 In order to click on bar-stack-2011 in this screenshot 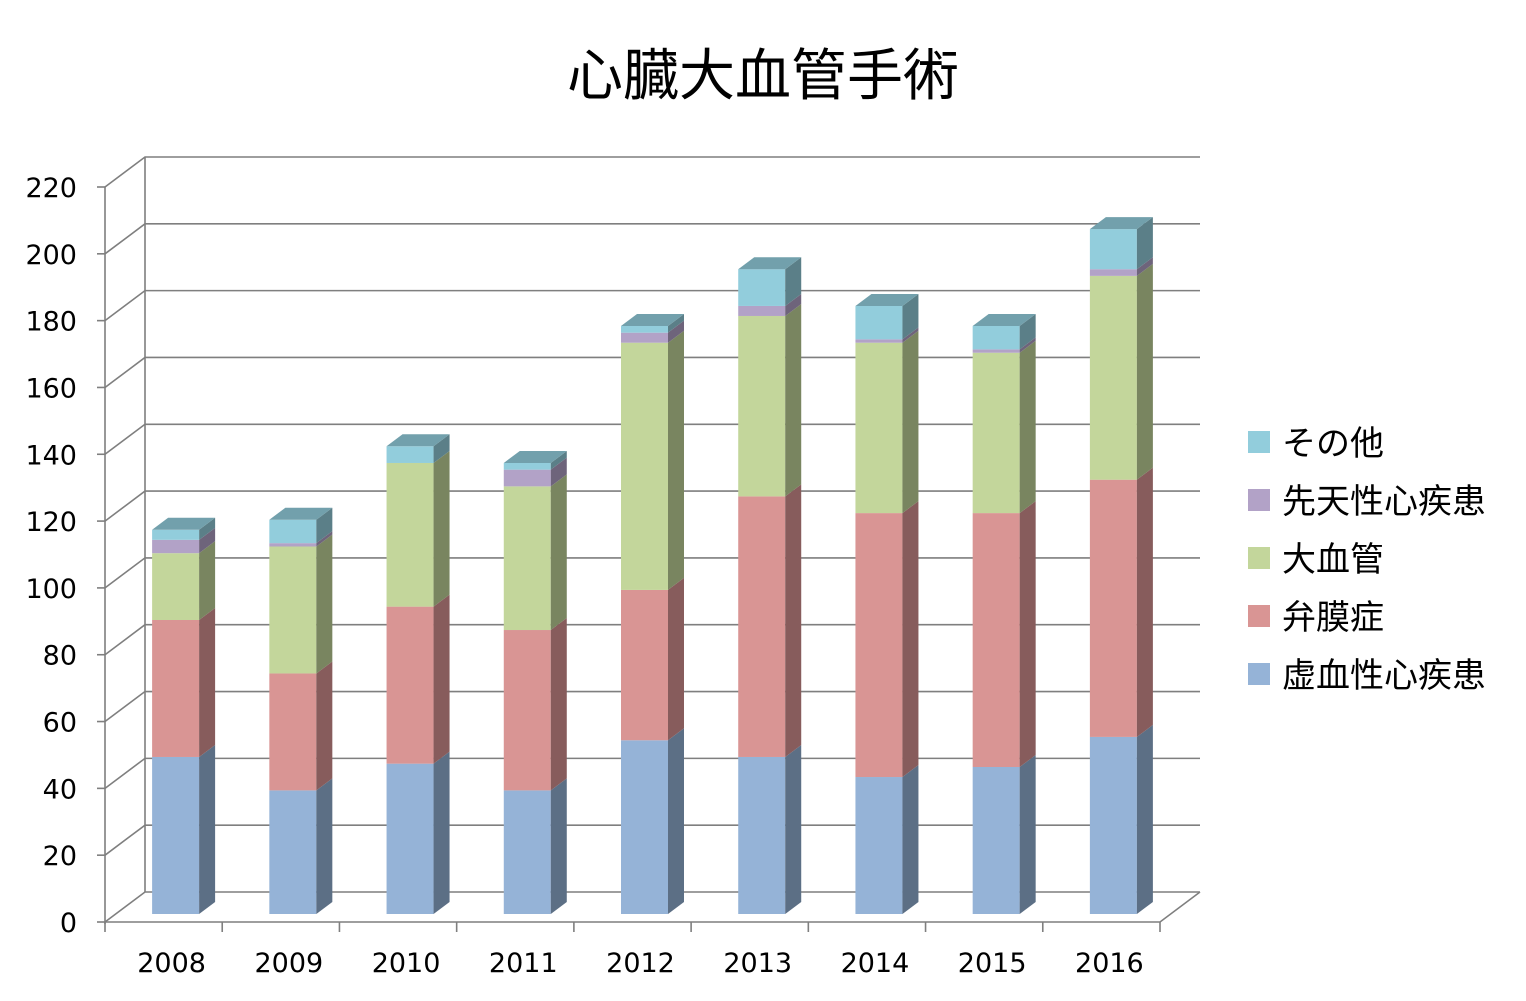, I will do `click(535, 682)`.